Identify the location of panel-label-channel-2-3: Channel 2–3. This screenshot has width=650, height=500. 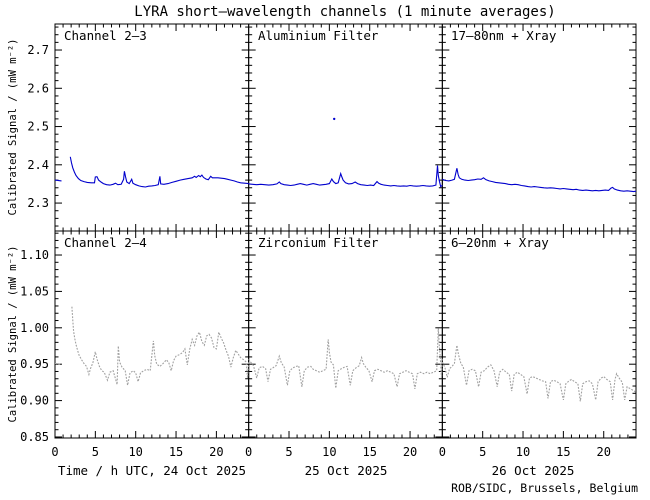
(105, 35).